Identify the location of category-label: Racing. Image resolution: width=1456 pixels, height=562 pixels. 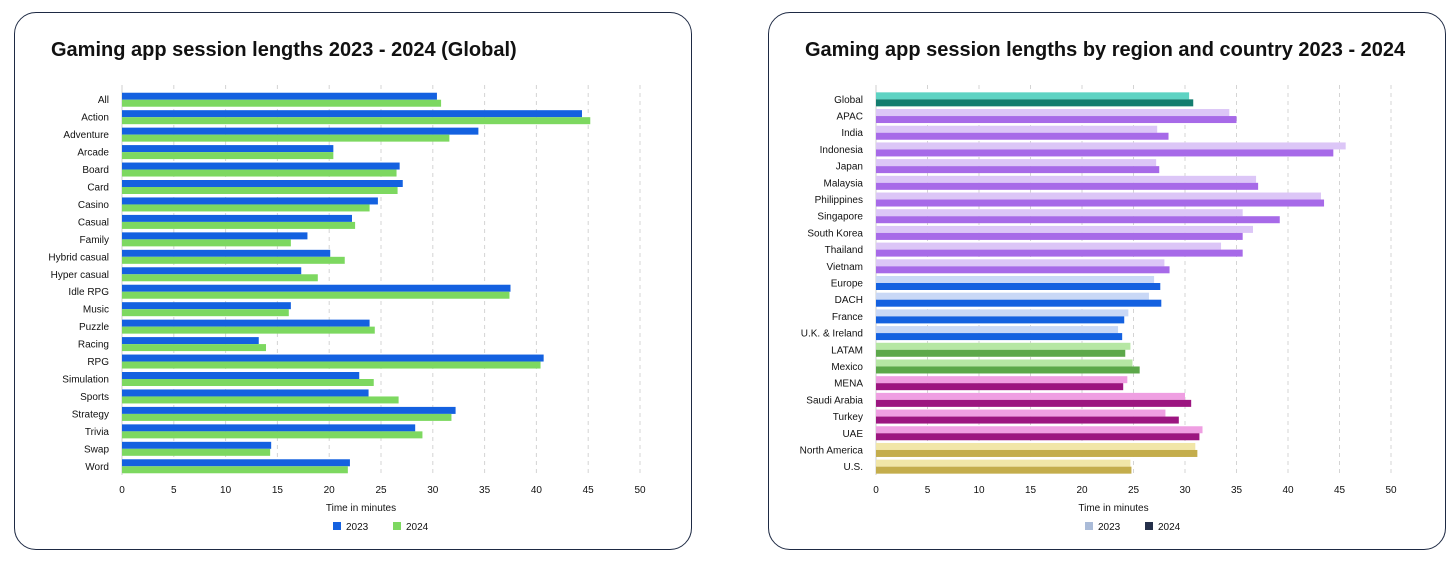
(93, 345).